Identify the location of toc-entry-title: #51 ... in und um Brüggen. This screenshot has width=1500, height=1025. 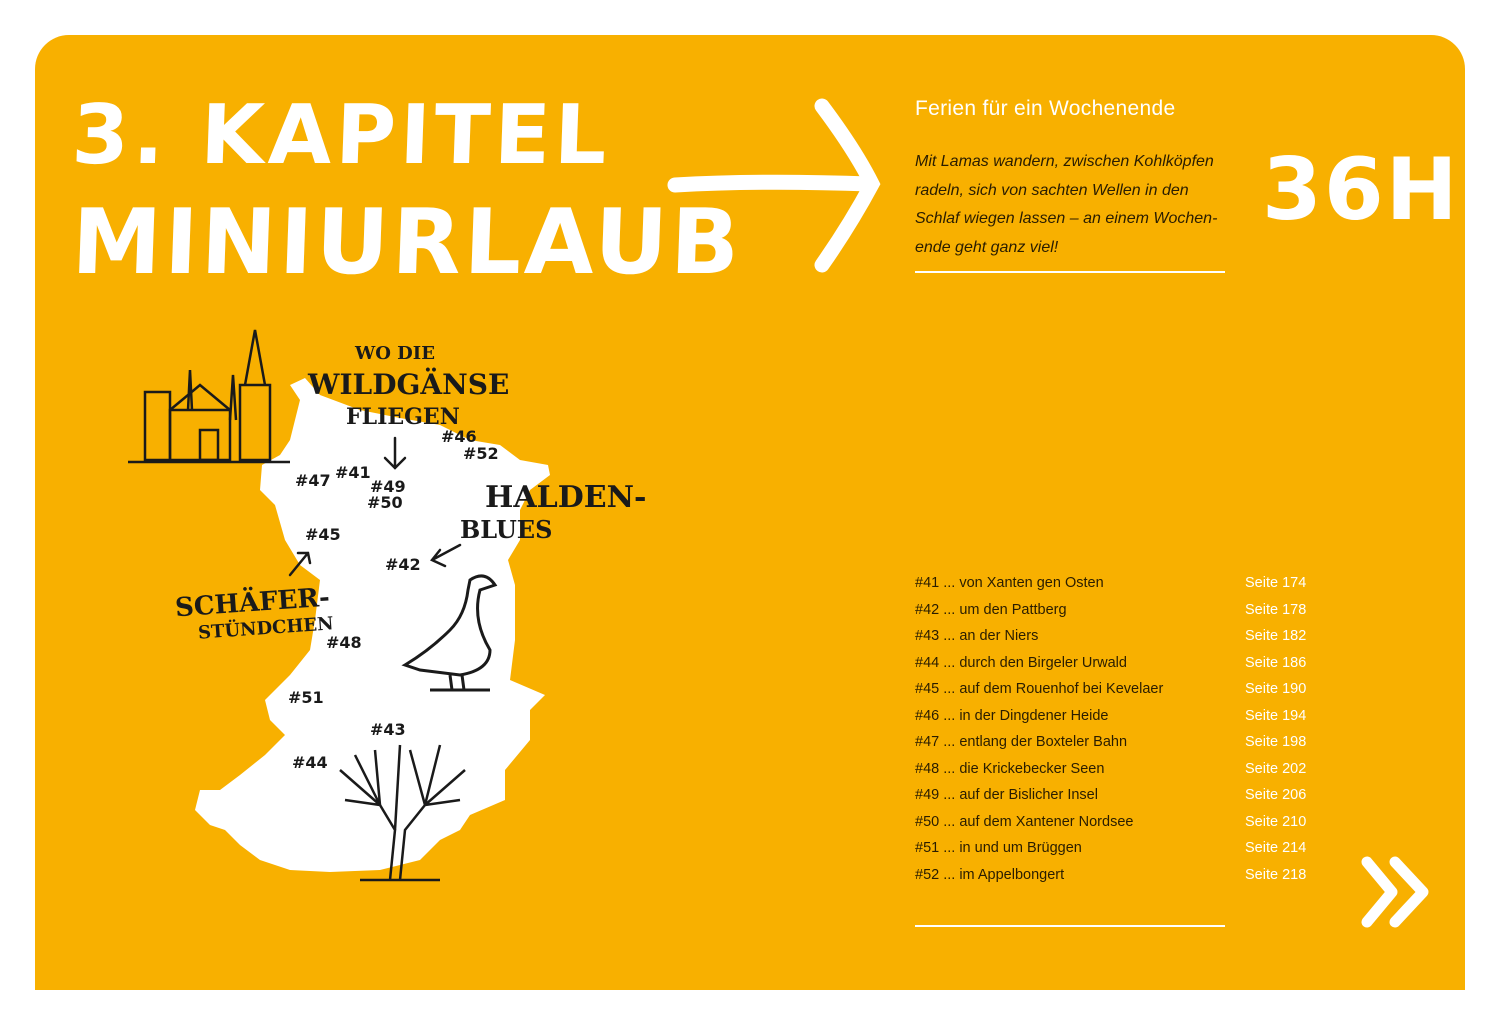
(998, 848).